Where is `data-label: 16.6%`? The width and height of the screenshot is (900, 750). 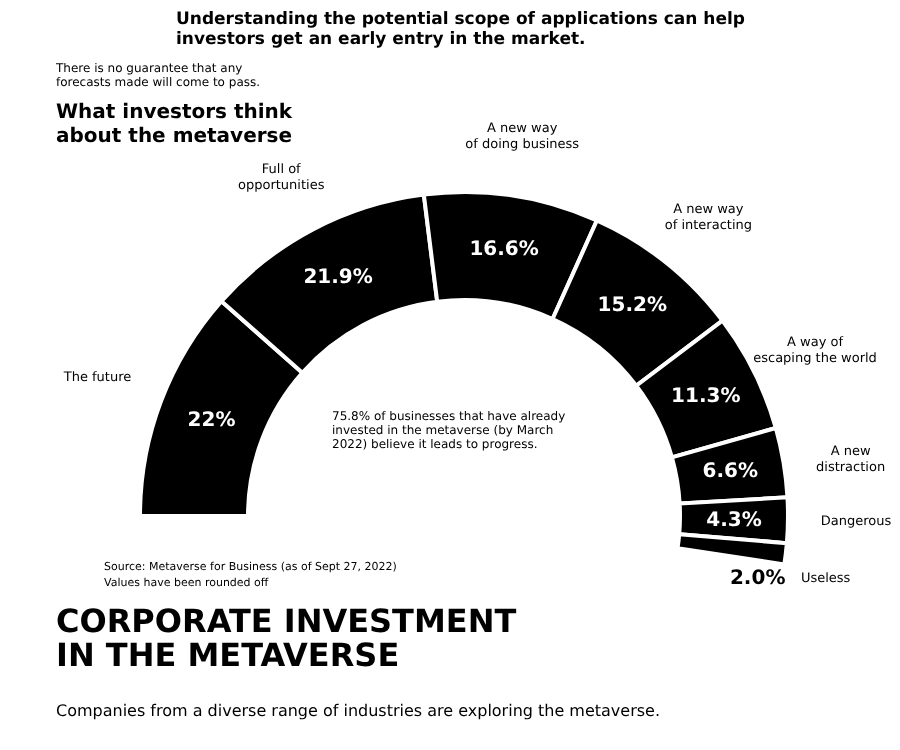
data-label: 16.6% is located at coordinates (504, 250).